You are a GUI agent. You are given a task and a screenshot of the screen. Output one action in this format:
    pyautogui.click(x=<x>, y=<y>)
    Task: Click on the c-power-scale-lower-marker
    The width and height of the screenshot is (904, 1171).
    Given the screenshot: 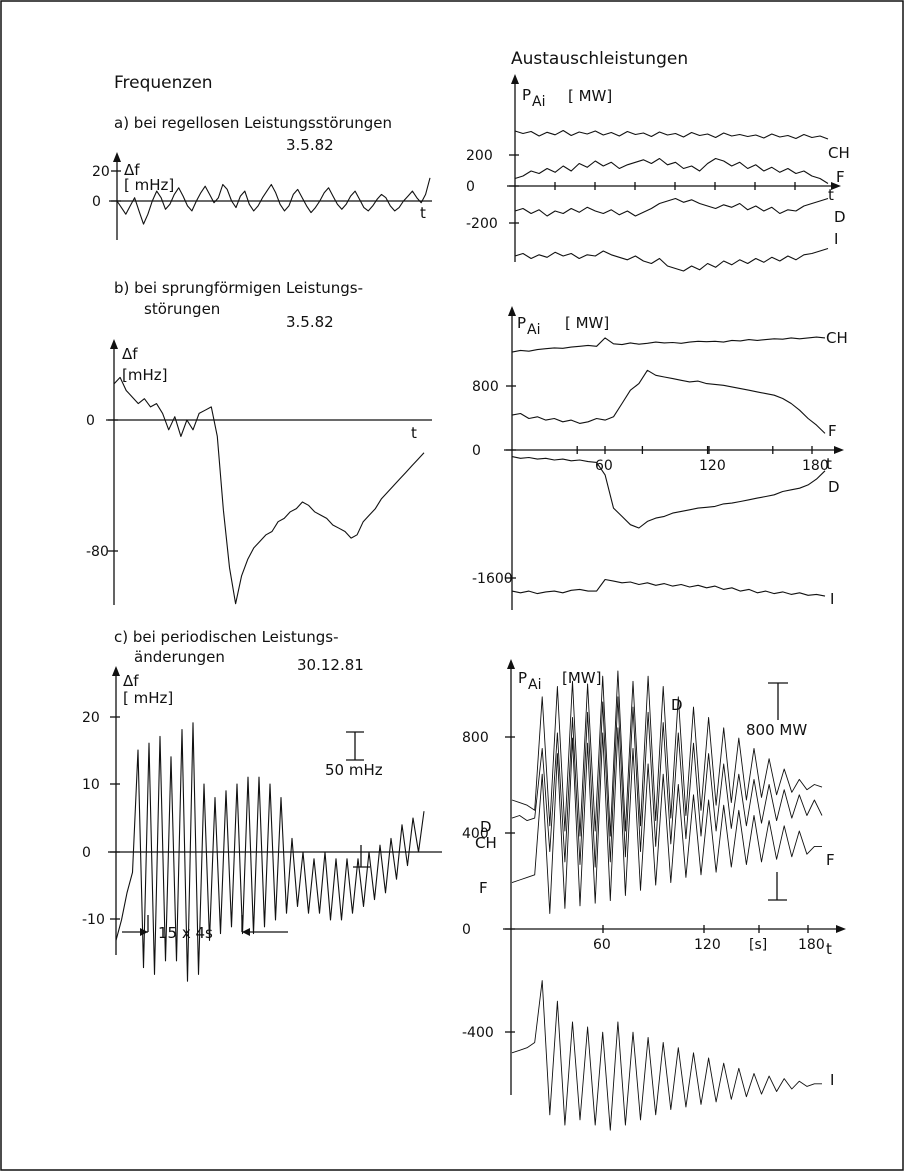 What is the action you would take?
    pyautogui.click(x=777, y=886)
    